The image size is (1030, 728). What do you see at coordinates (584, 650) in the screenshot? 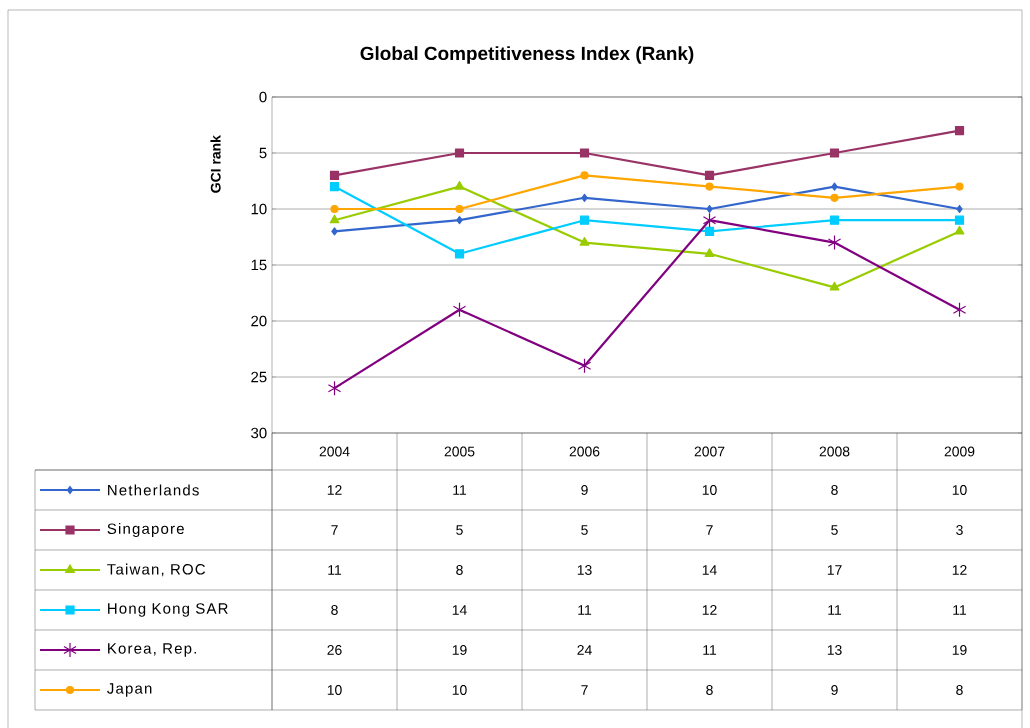
I see `data-label: 24` at bounding box center [584, 650].